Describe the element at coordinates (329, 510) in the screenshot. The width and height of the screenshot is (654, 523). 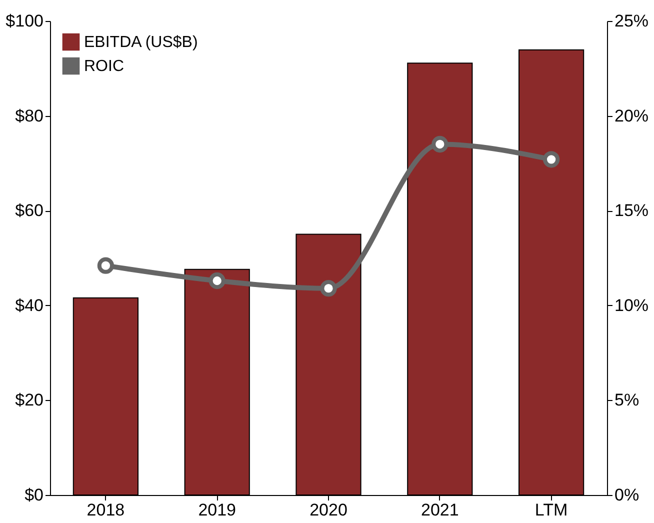
I see `x-tick-label: 2020` at that location.